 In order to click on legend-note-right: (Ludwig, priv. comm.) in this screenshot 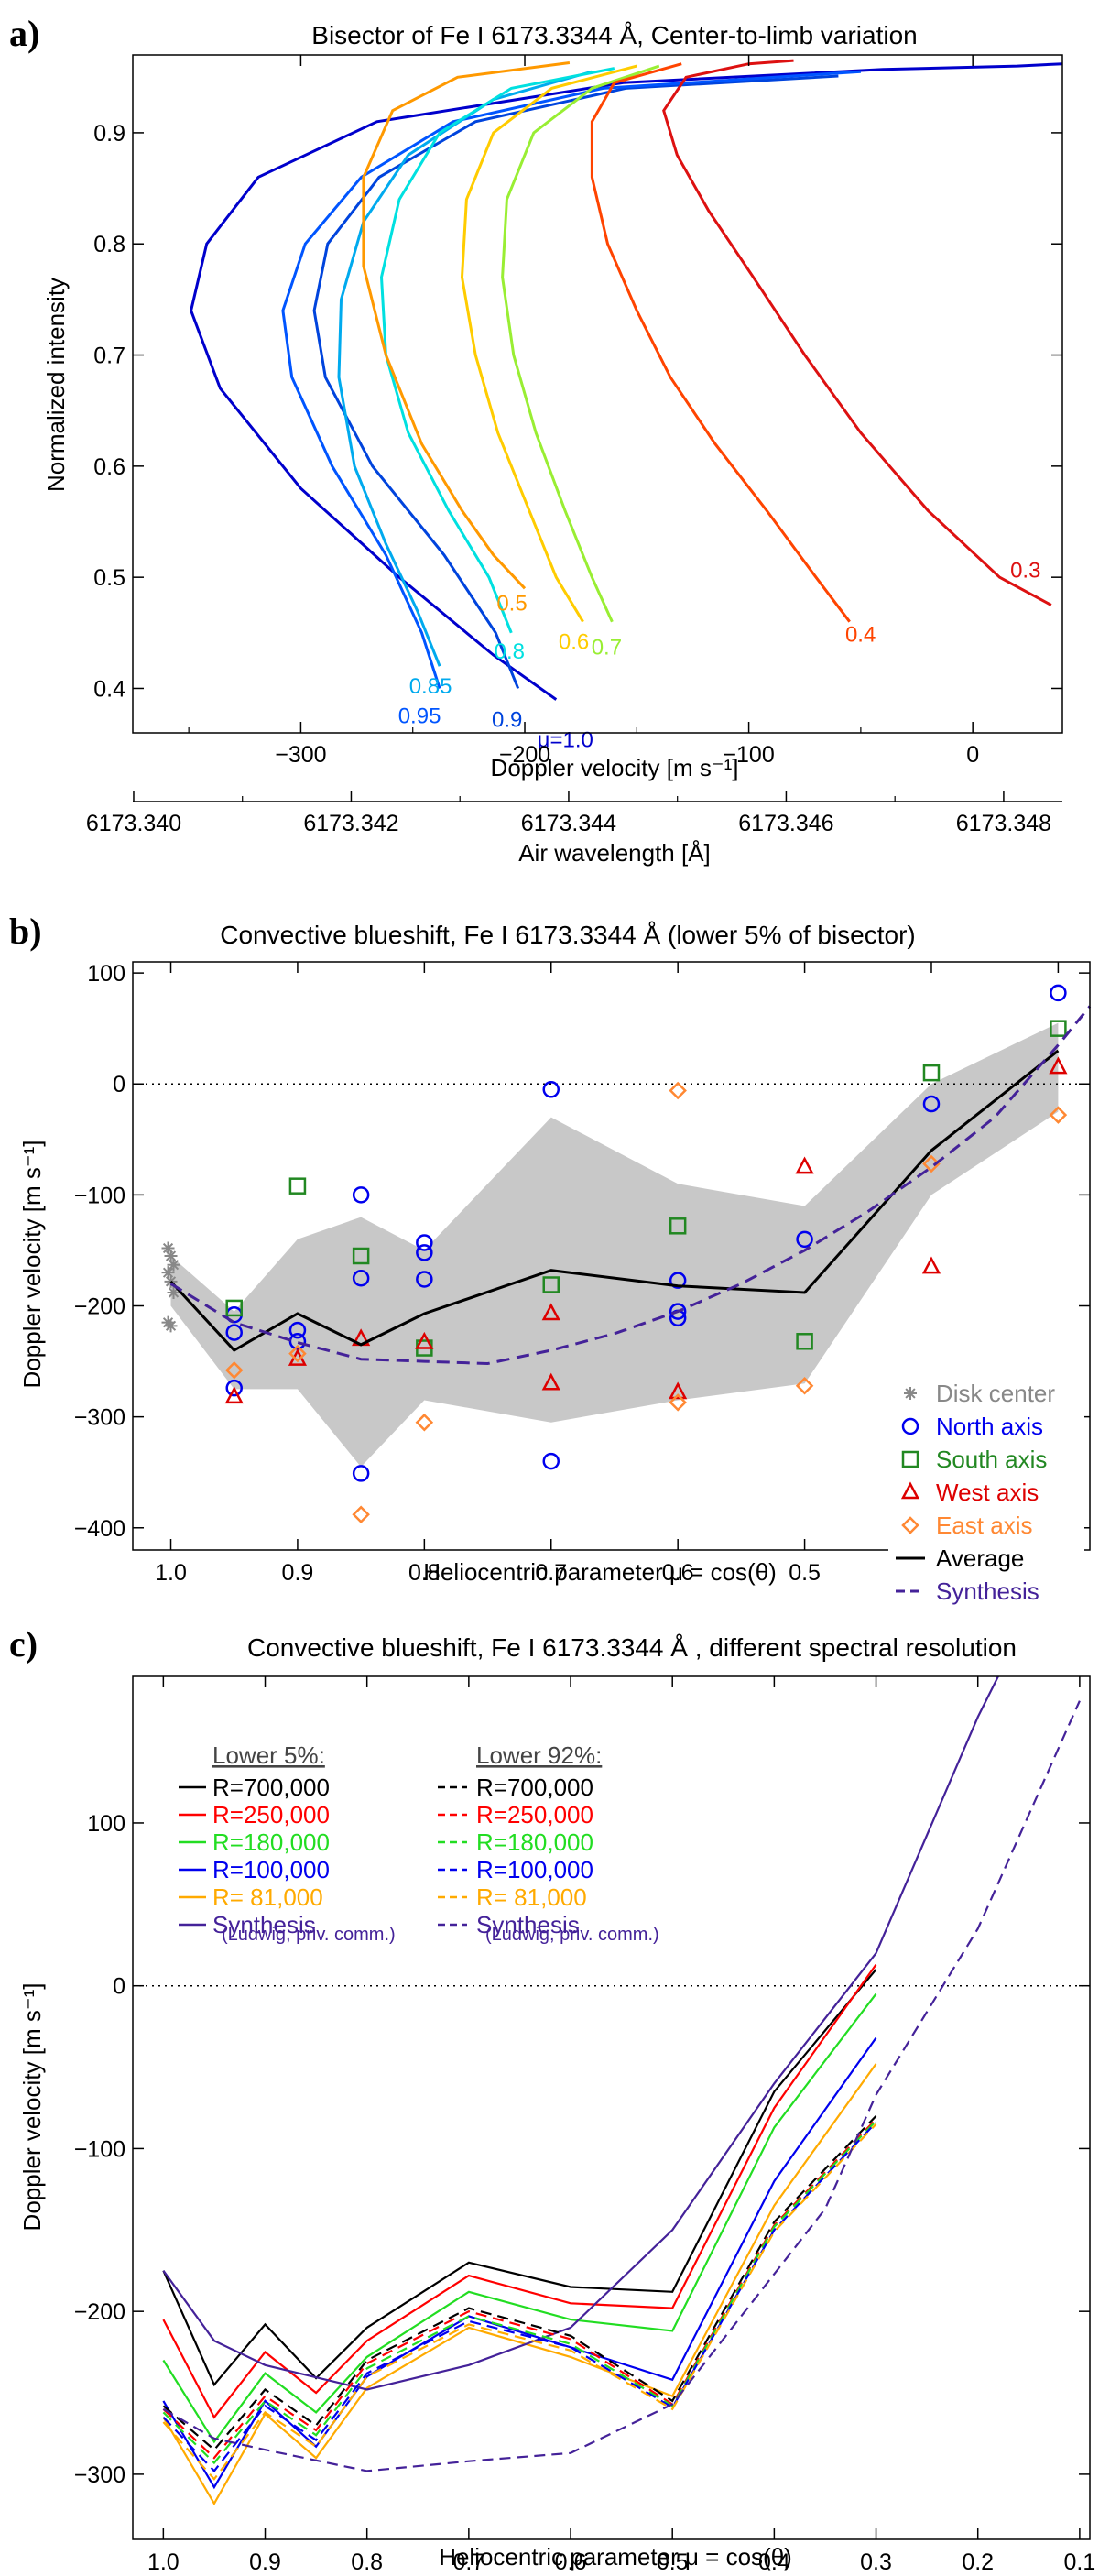, I will do `click(572, 1935)`.